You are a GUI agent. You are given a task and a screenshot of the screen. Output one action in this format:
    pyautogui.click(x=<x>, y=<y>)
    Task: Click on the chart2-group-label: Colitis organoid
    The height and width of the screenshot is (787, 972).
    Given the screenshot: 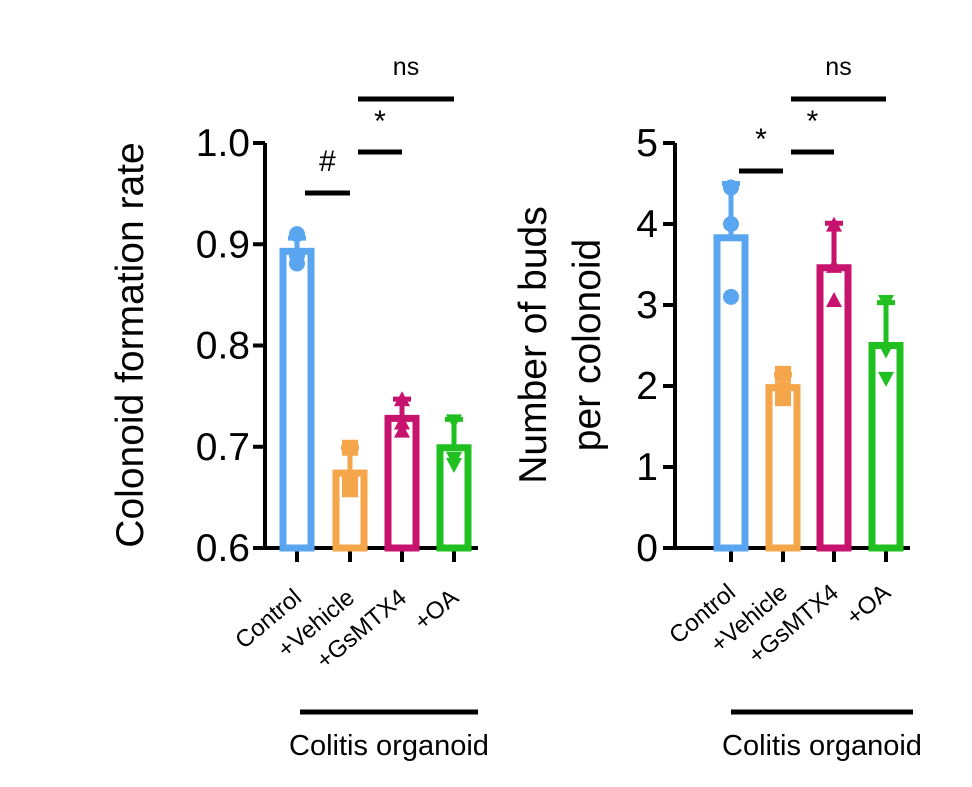 What is the action you would take?
    pyautogui.click(x=822, y=746)
    